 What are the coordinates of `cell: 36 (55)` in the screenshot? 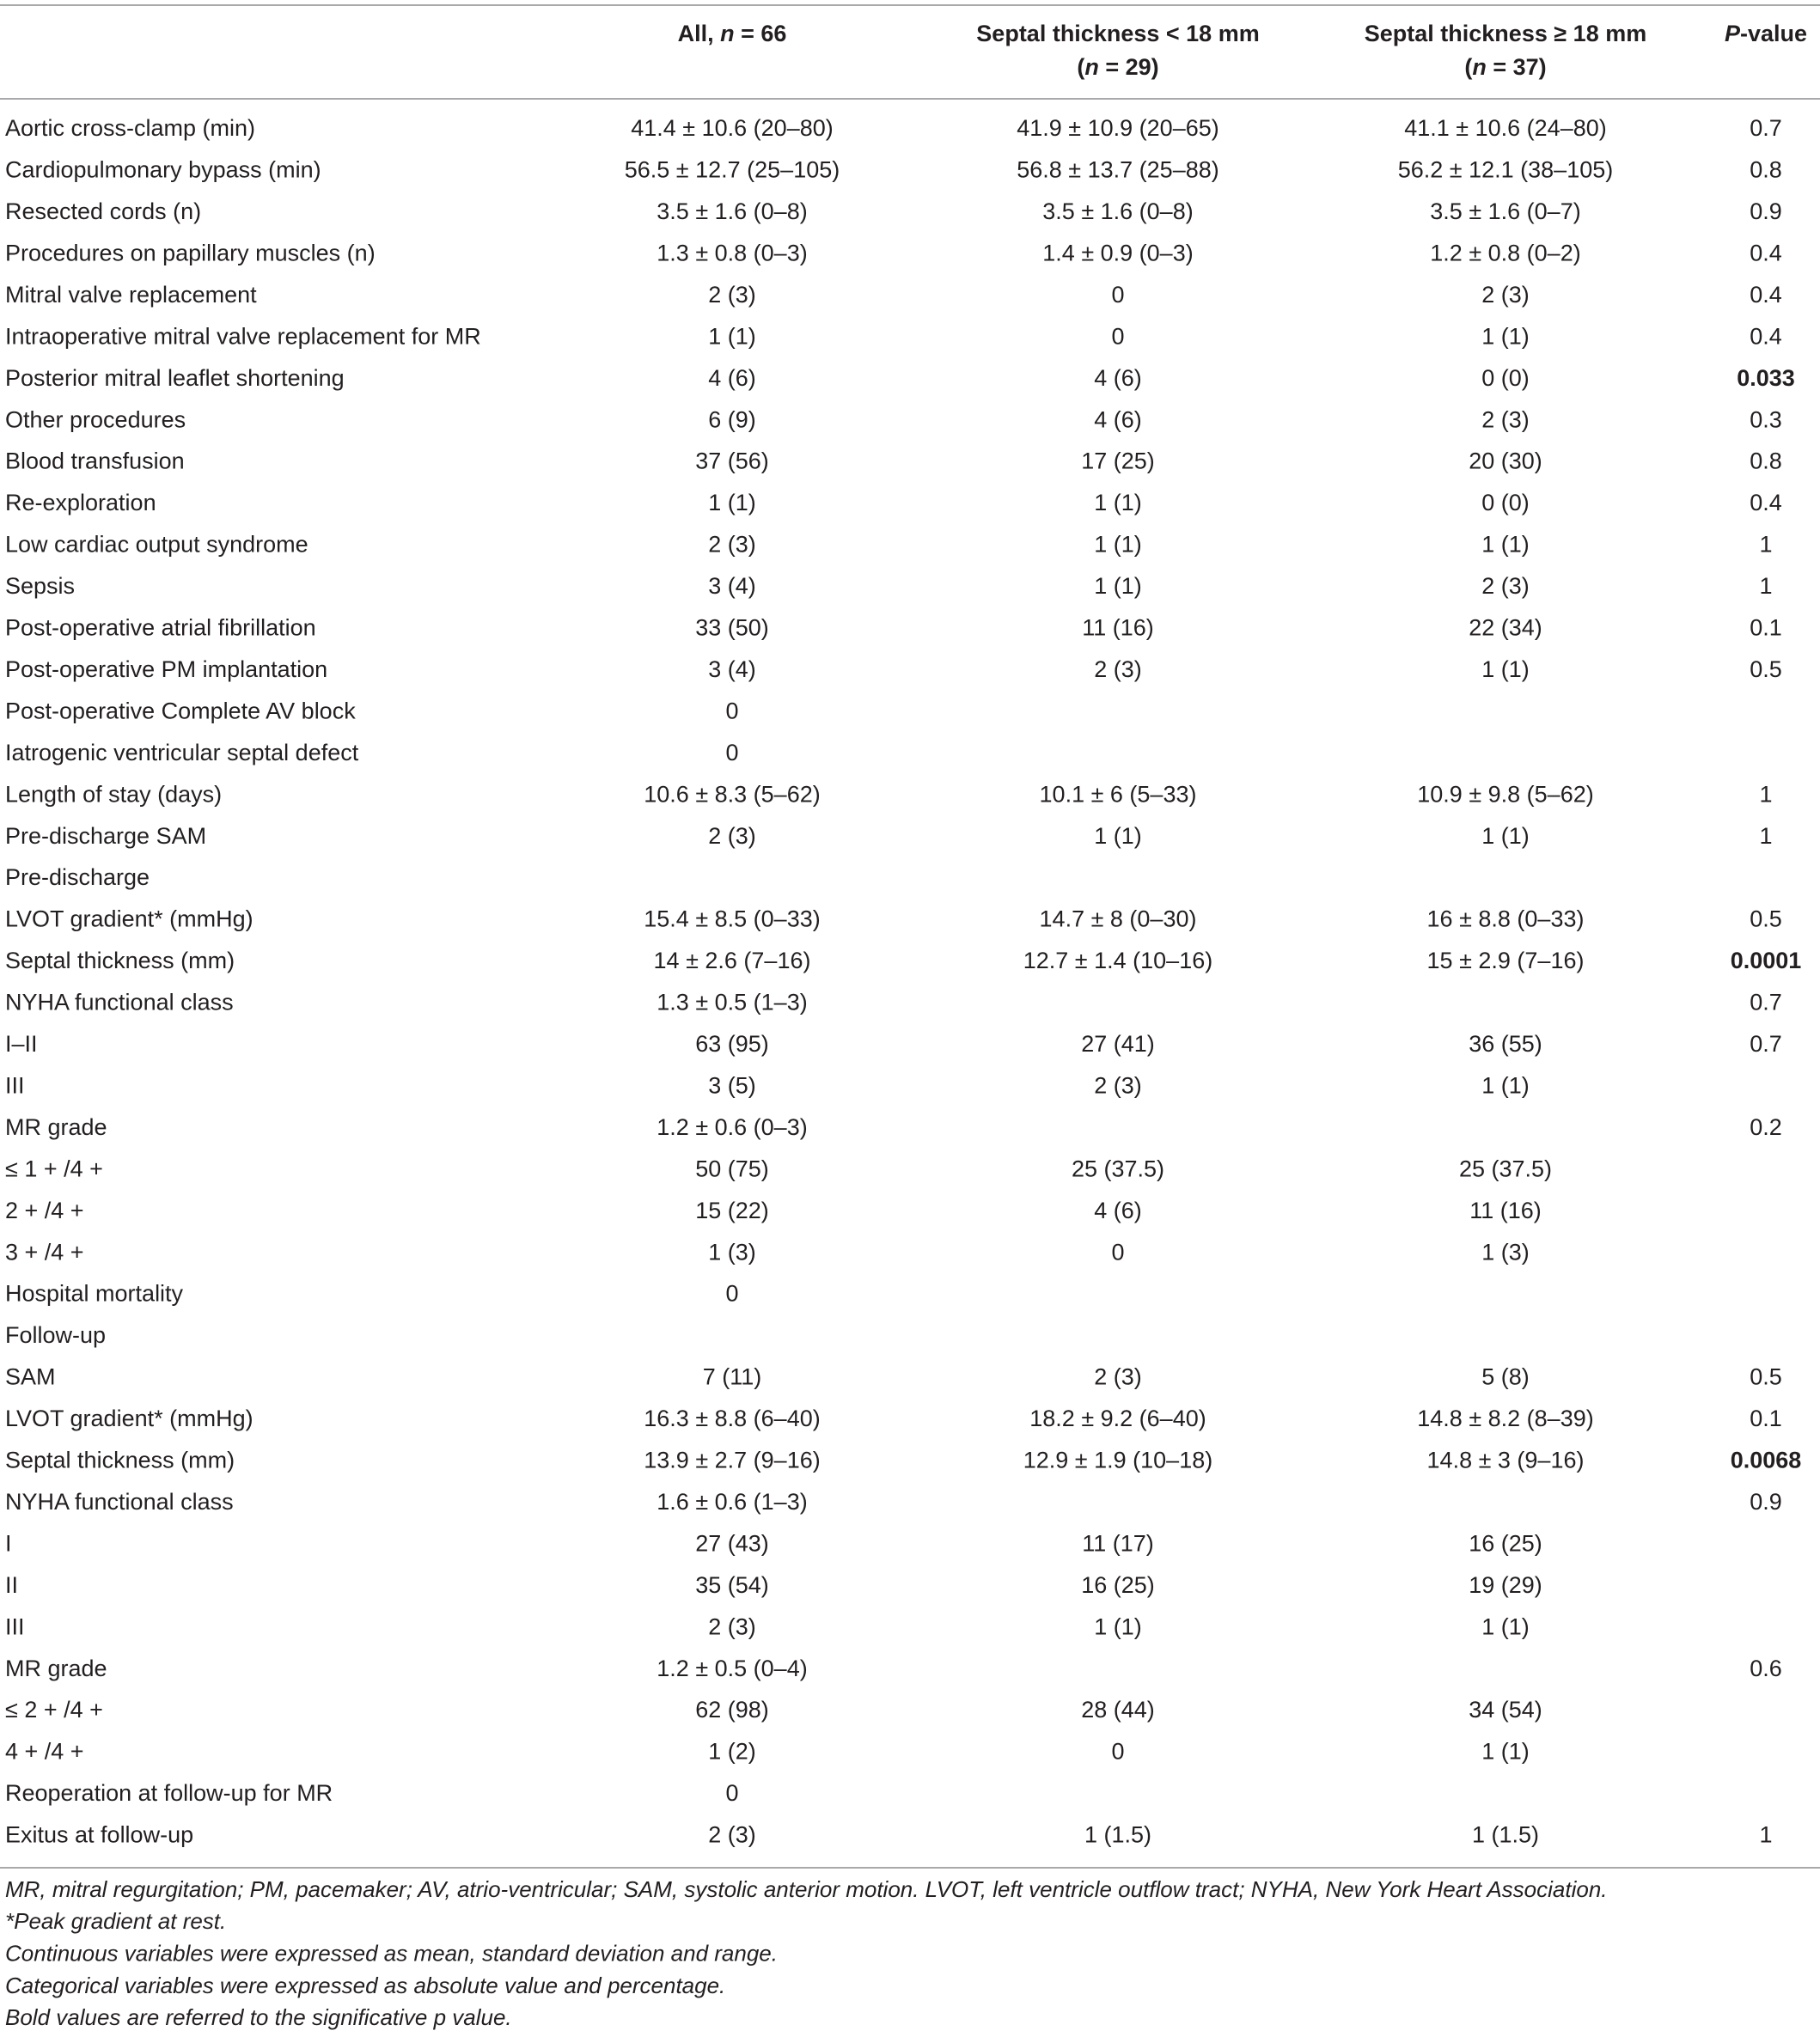 It's located at (1506, 1044).